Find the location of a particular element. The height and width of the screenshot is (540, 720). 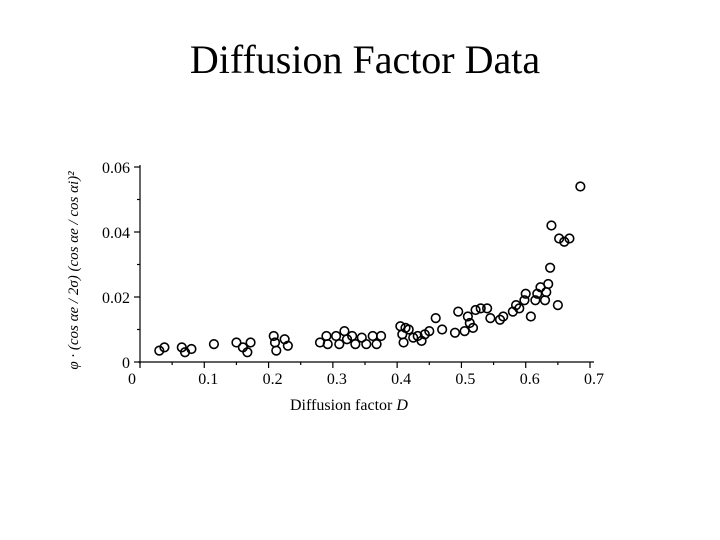

x-tick-label: 0.5 is located at coordinates (465, 379).